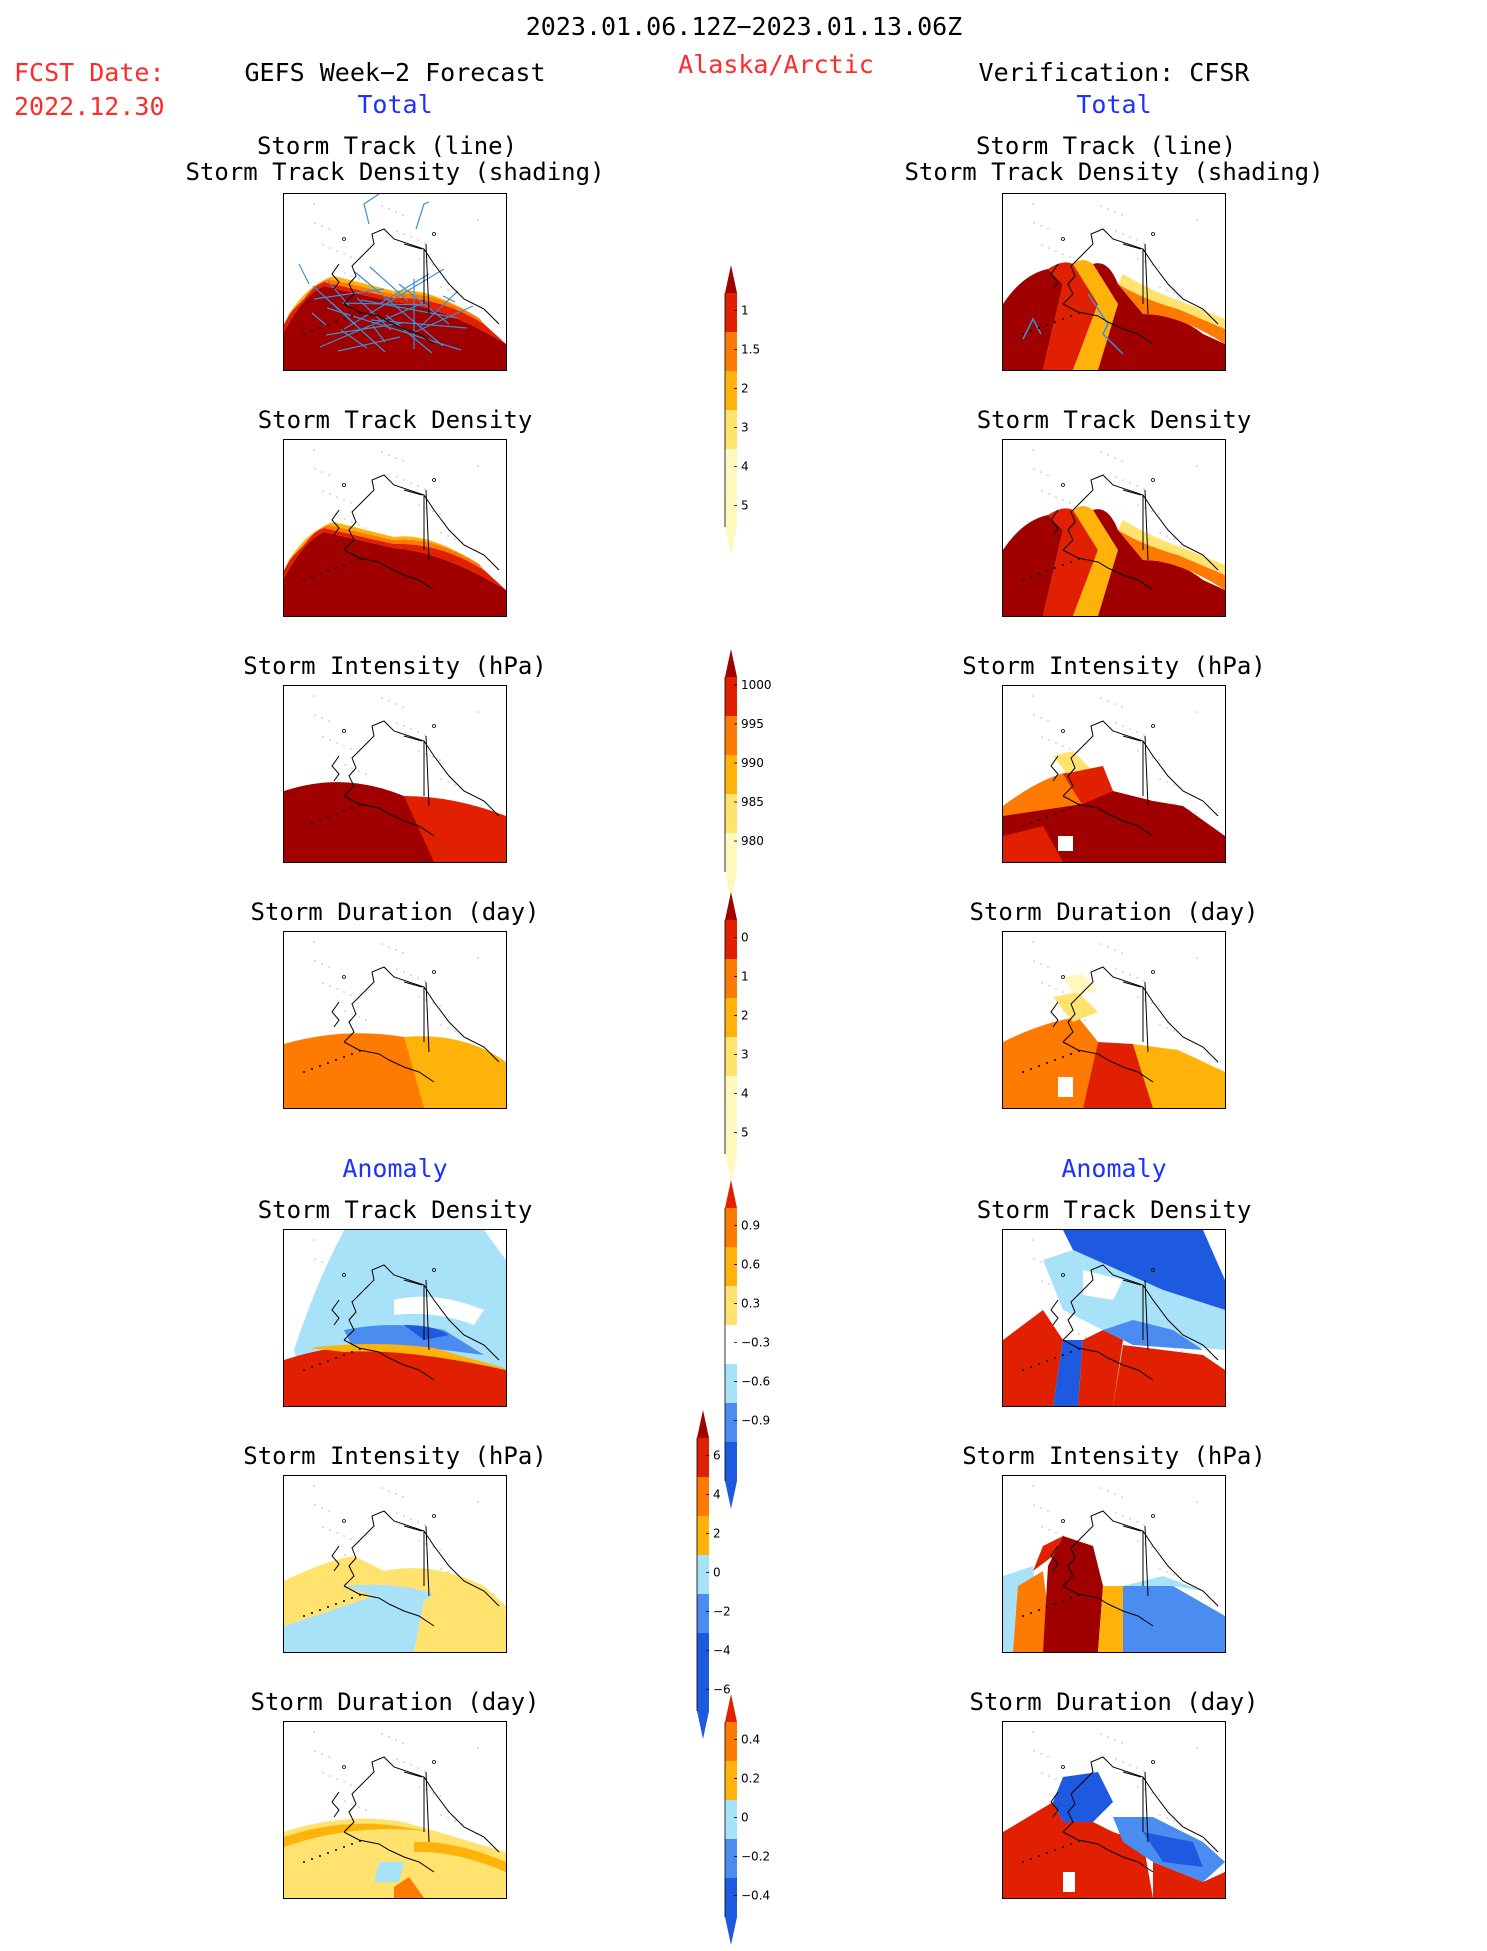 The width and height of the screenshot is (1487, 1951). Describe the element at coordinates (745, 506) in the screenshot. I see `colorbar-tick-label: 5` at that location.